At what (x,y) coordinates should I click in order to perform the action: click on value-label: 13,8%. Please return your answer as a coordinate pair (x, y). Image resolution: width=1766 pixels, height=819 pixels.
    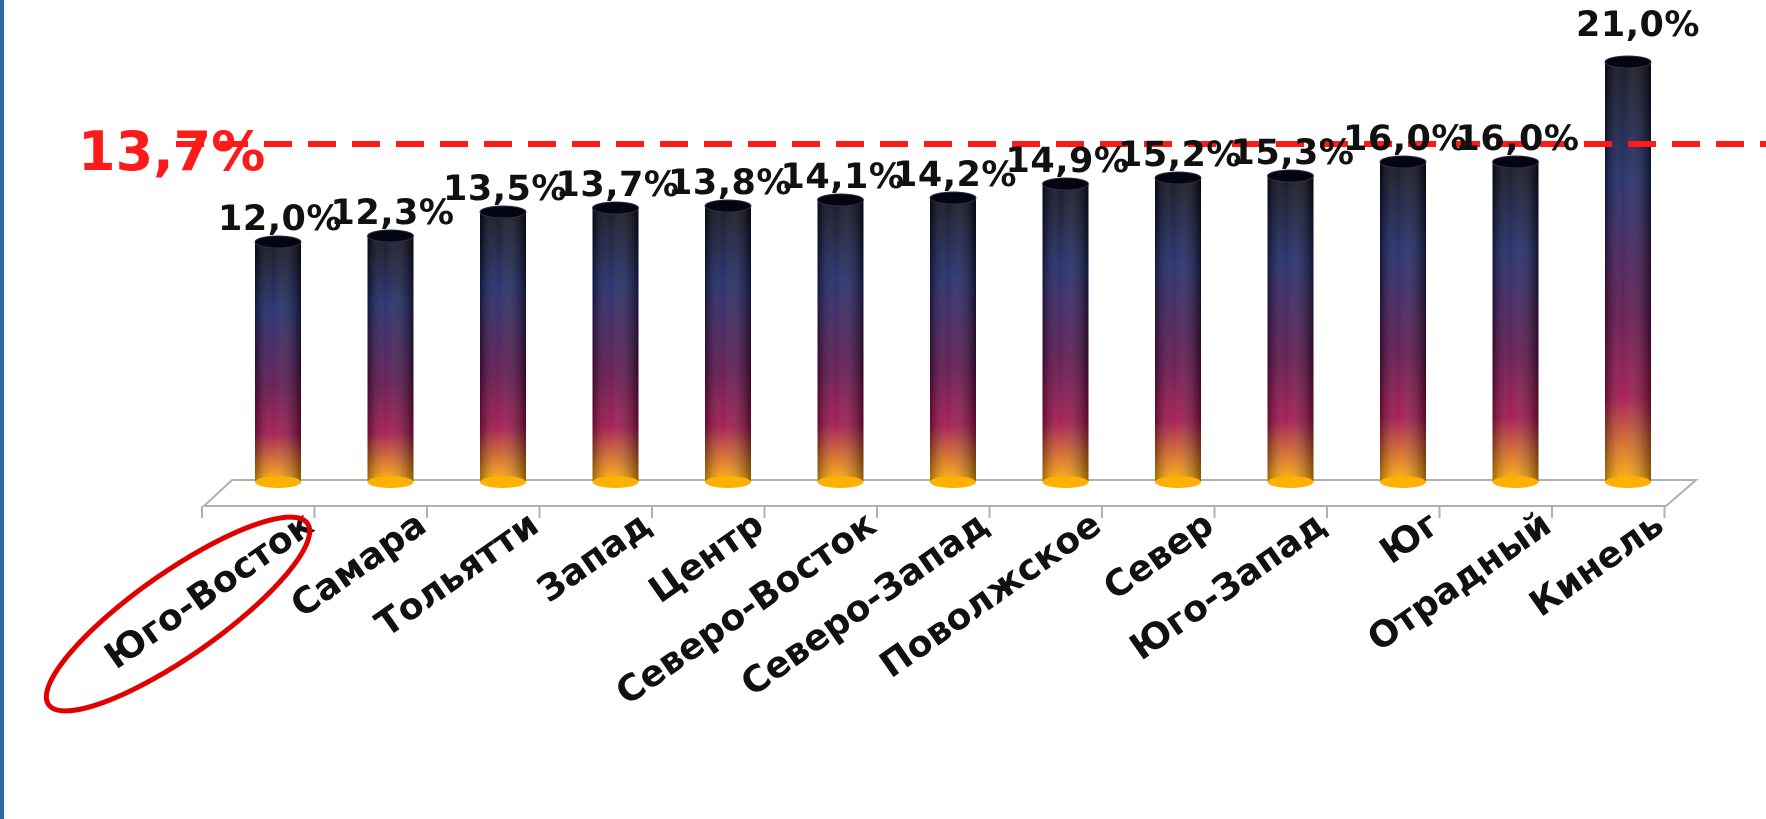
    Looking at the image, I should click on (730, 183).